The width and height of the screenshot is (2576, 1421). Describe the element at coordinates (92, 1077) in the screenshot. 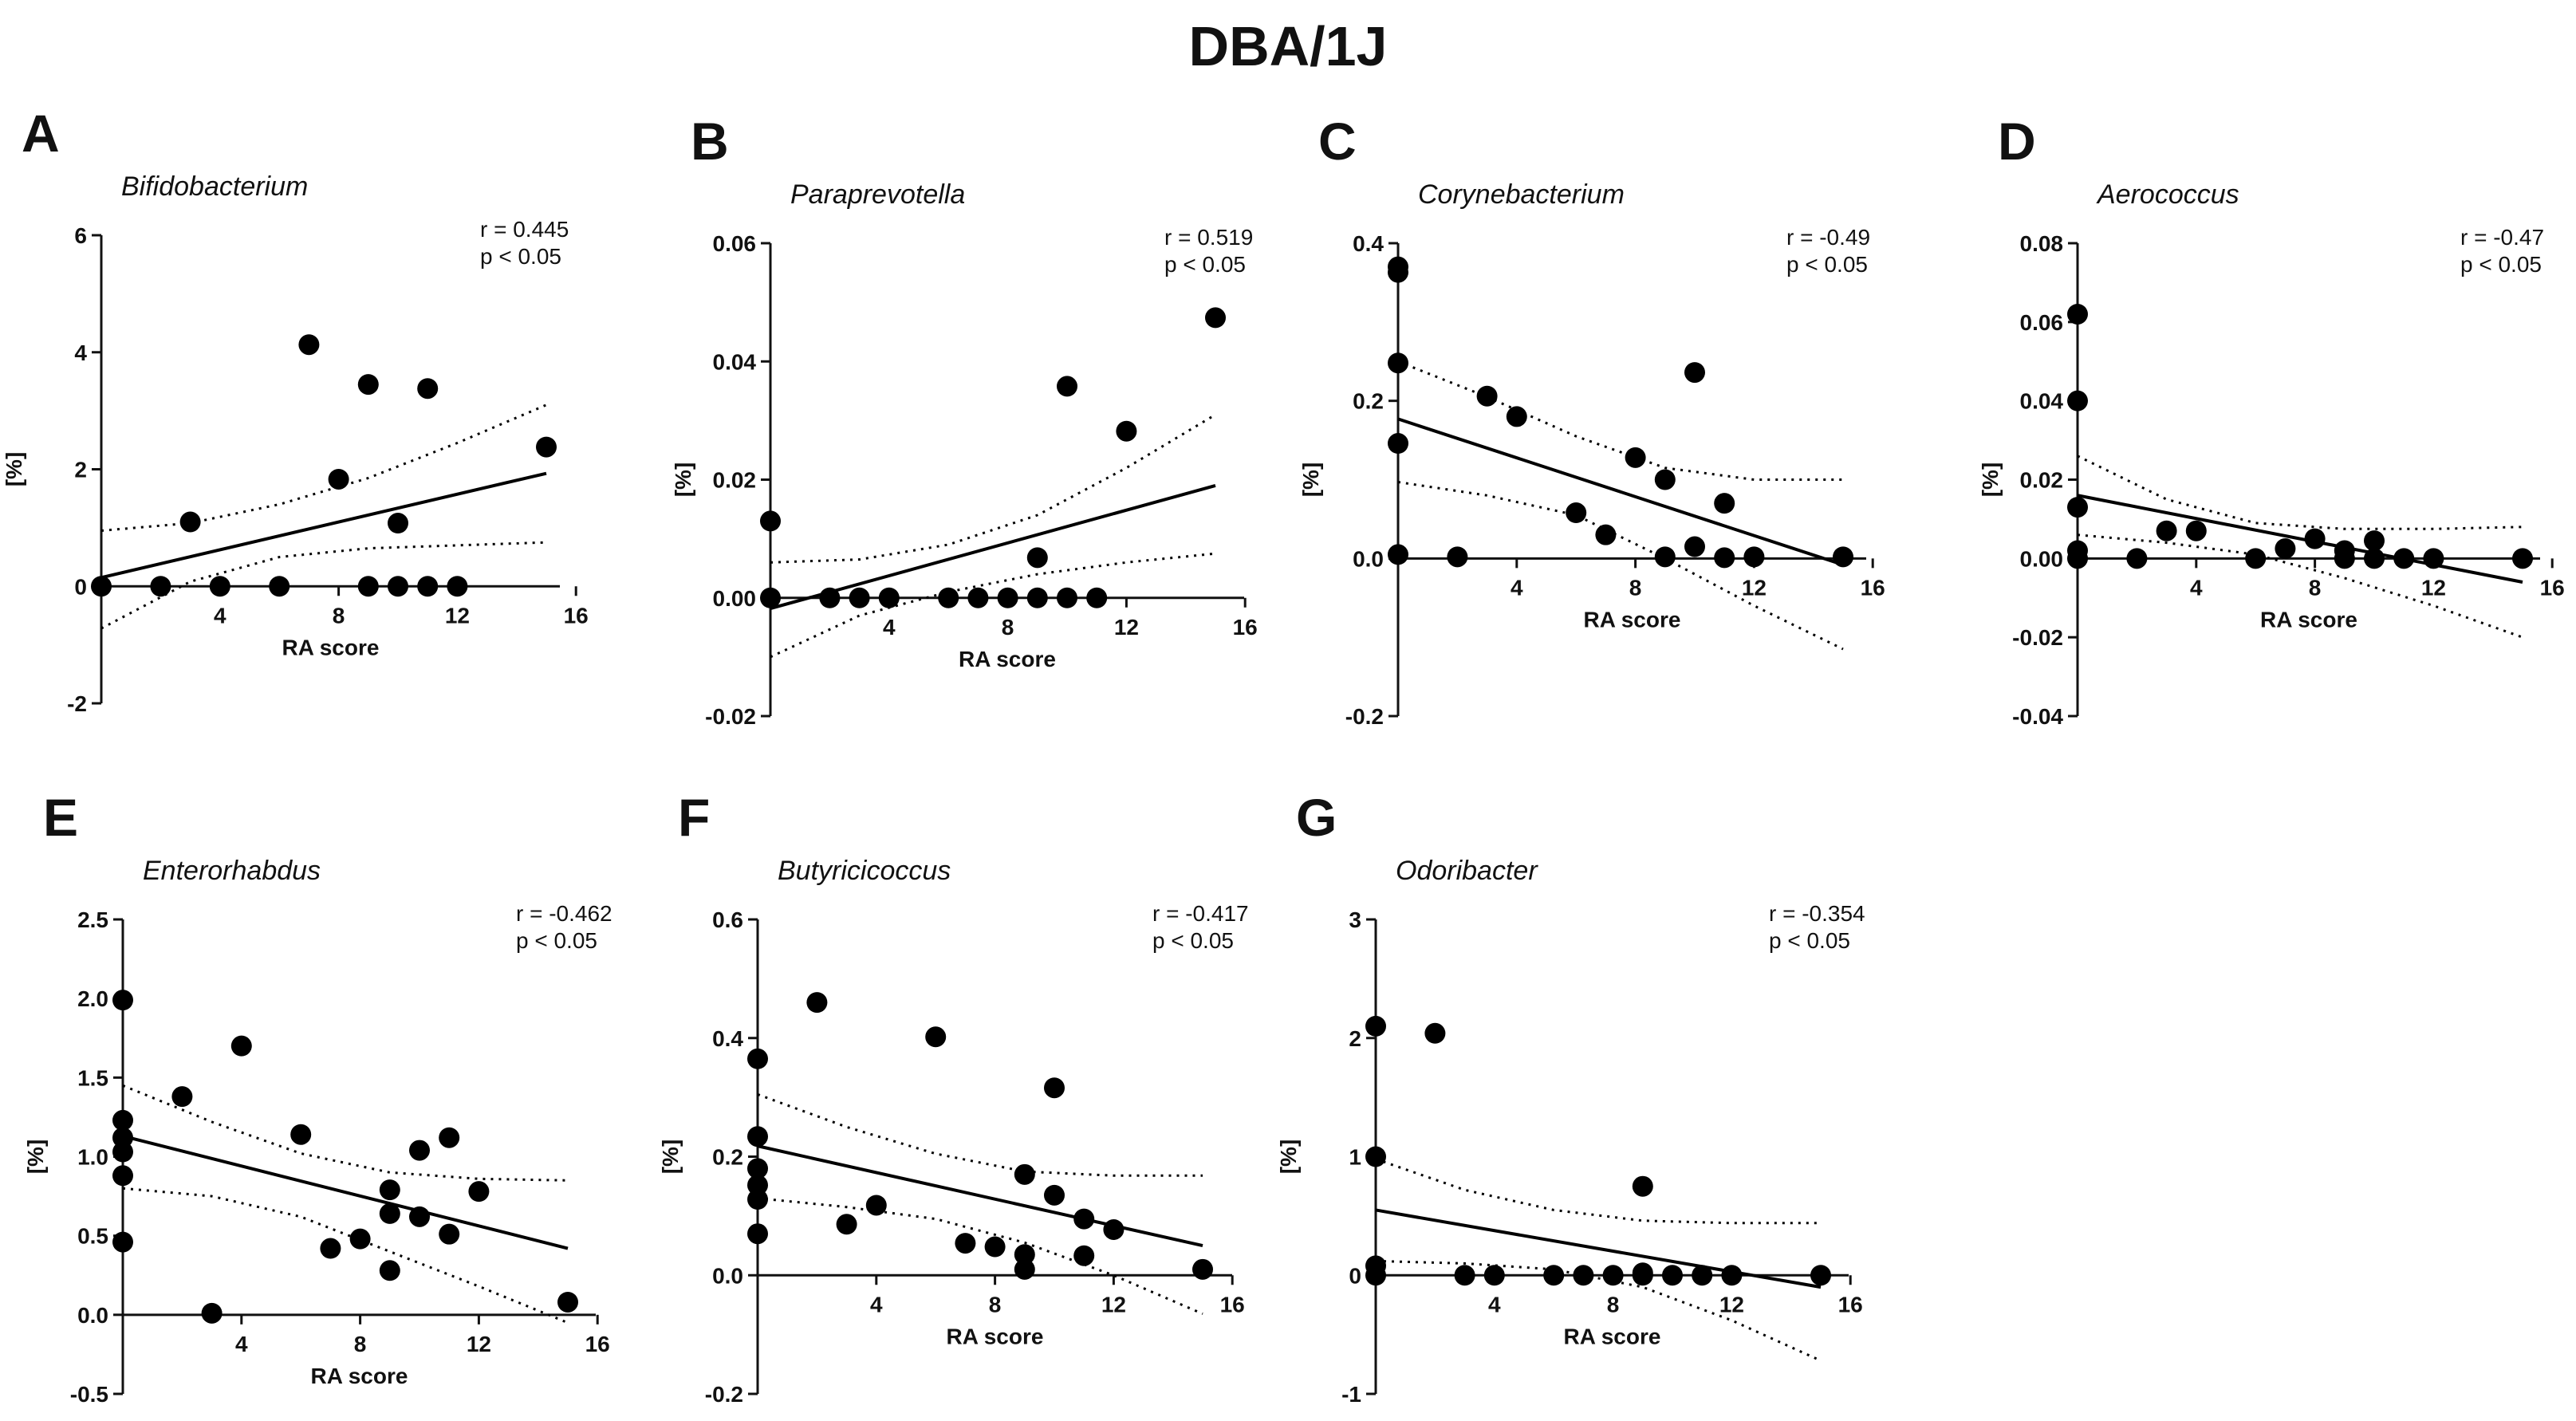

I see `y-tick-label: 1.5` at that location.